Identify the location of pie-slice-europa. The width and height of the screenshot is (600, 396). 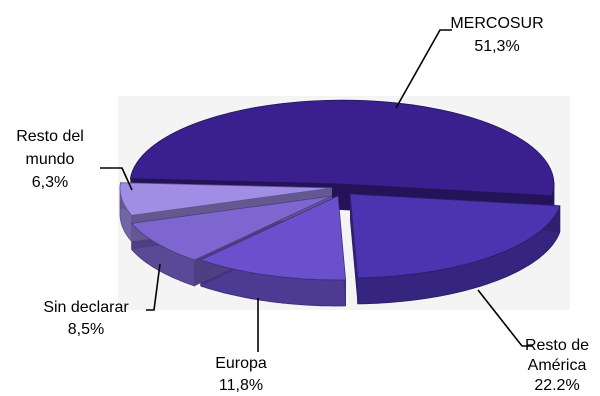
(273, 238).